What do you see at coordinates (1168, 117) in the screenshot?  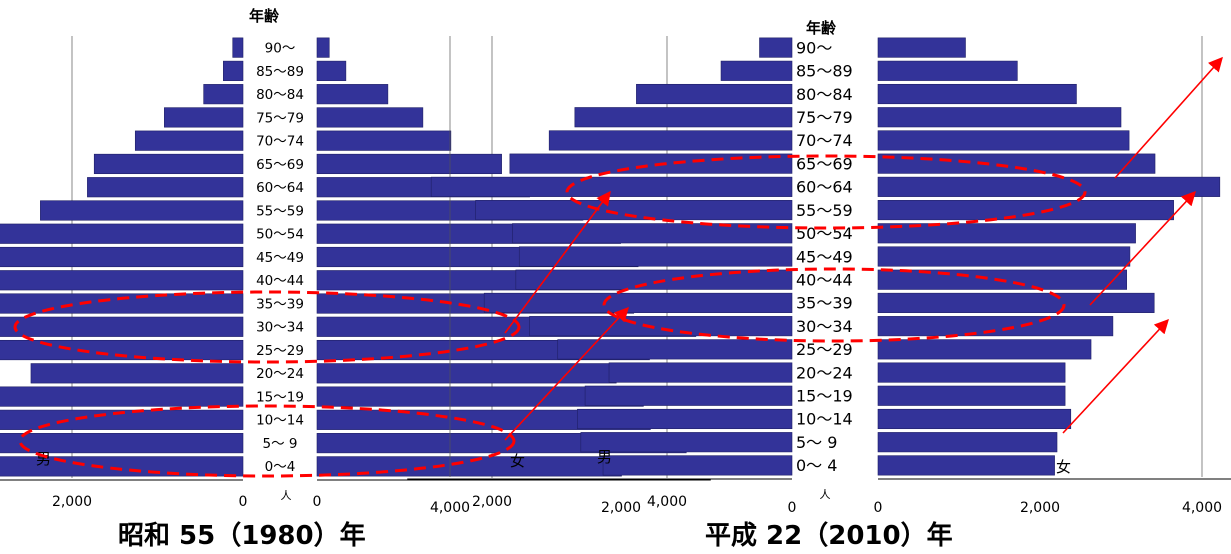 I see `arrow-right-top` at bounding box center [1168, 117].